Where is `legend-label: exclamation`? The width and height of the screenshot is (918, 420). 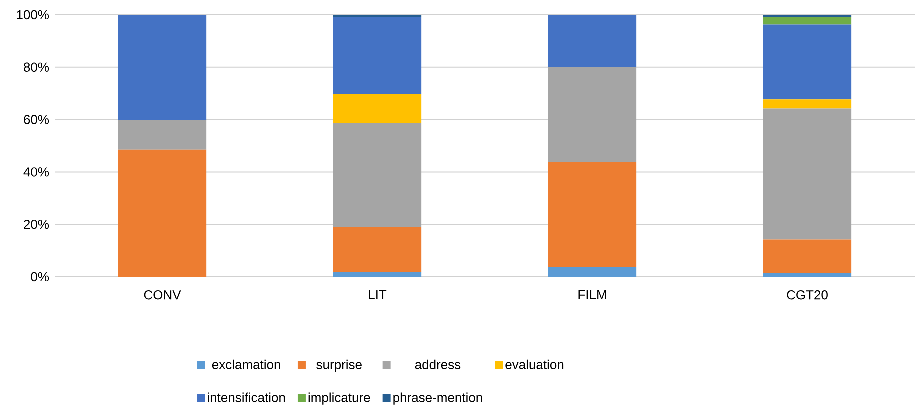
legend-label: exclamation is located at coordinates (246, 365).